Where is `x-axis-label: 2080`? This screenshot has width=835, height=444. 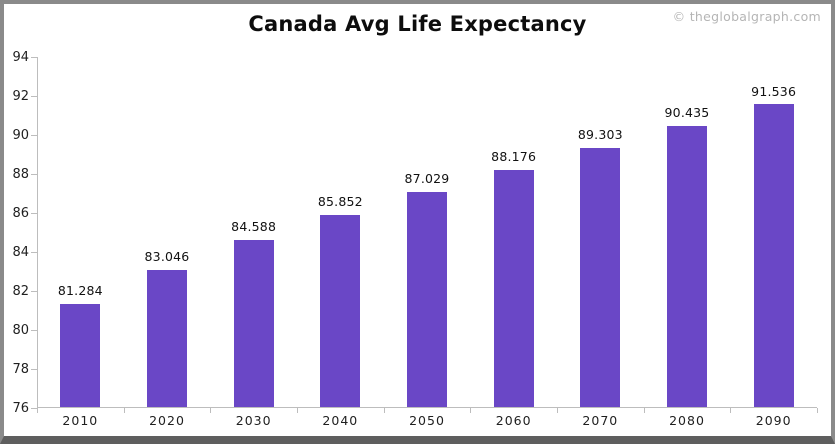
x-axis-label: 2080 is located at coordinates (687, 420).